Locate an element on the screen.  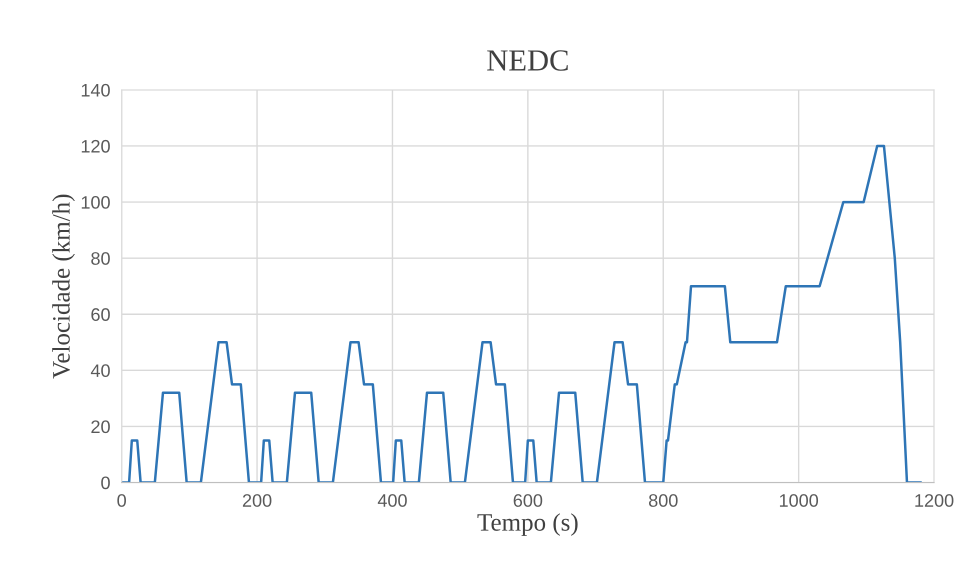
y-tick-label: 20 is located at coordinates (100, 427).